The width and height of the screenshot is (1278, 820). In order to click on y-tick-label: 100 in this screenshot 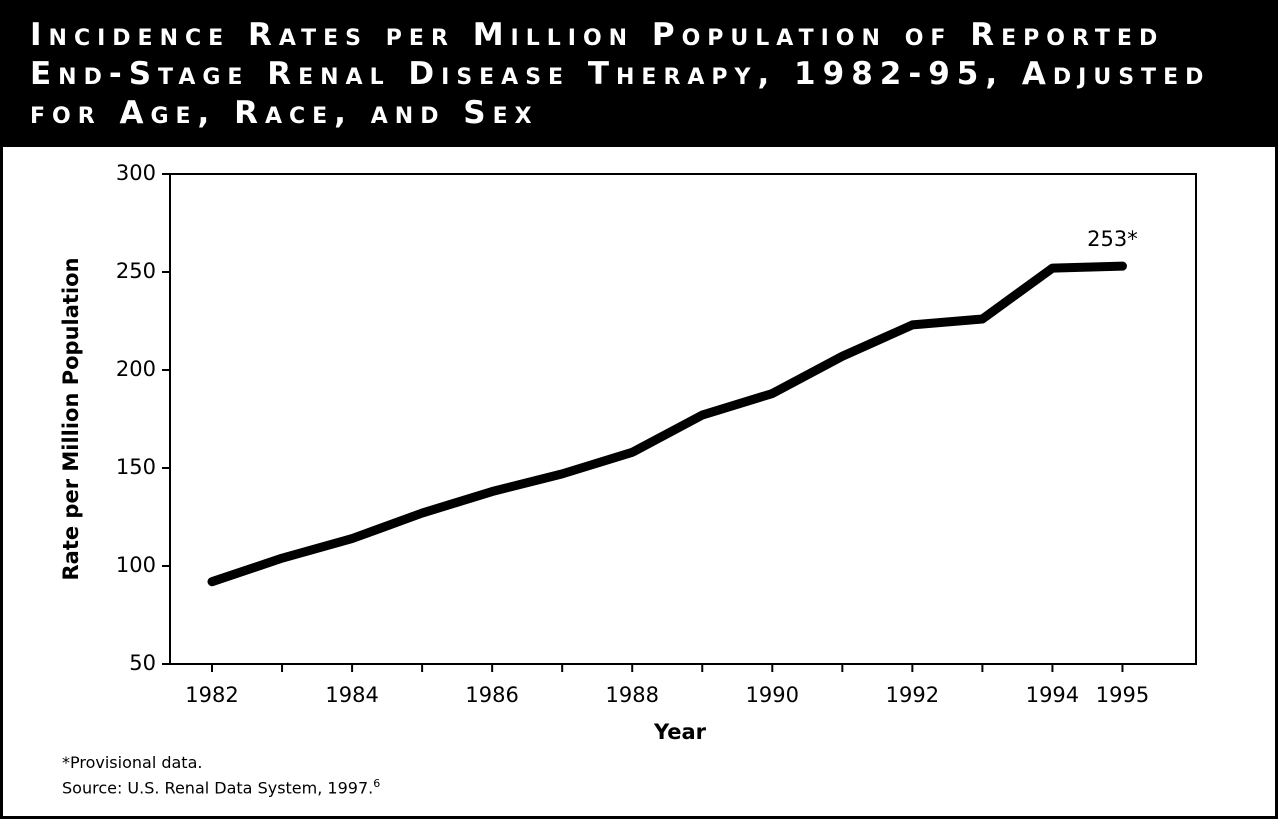, I will do `click(136, 565)`.